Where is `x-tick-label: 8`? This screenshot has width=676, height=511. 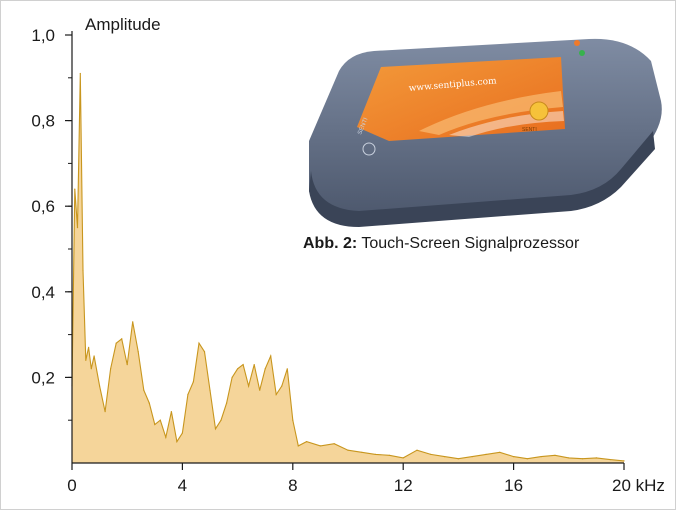
x-tick-label: 8 is located at coordinates (292, 485).